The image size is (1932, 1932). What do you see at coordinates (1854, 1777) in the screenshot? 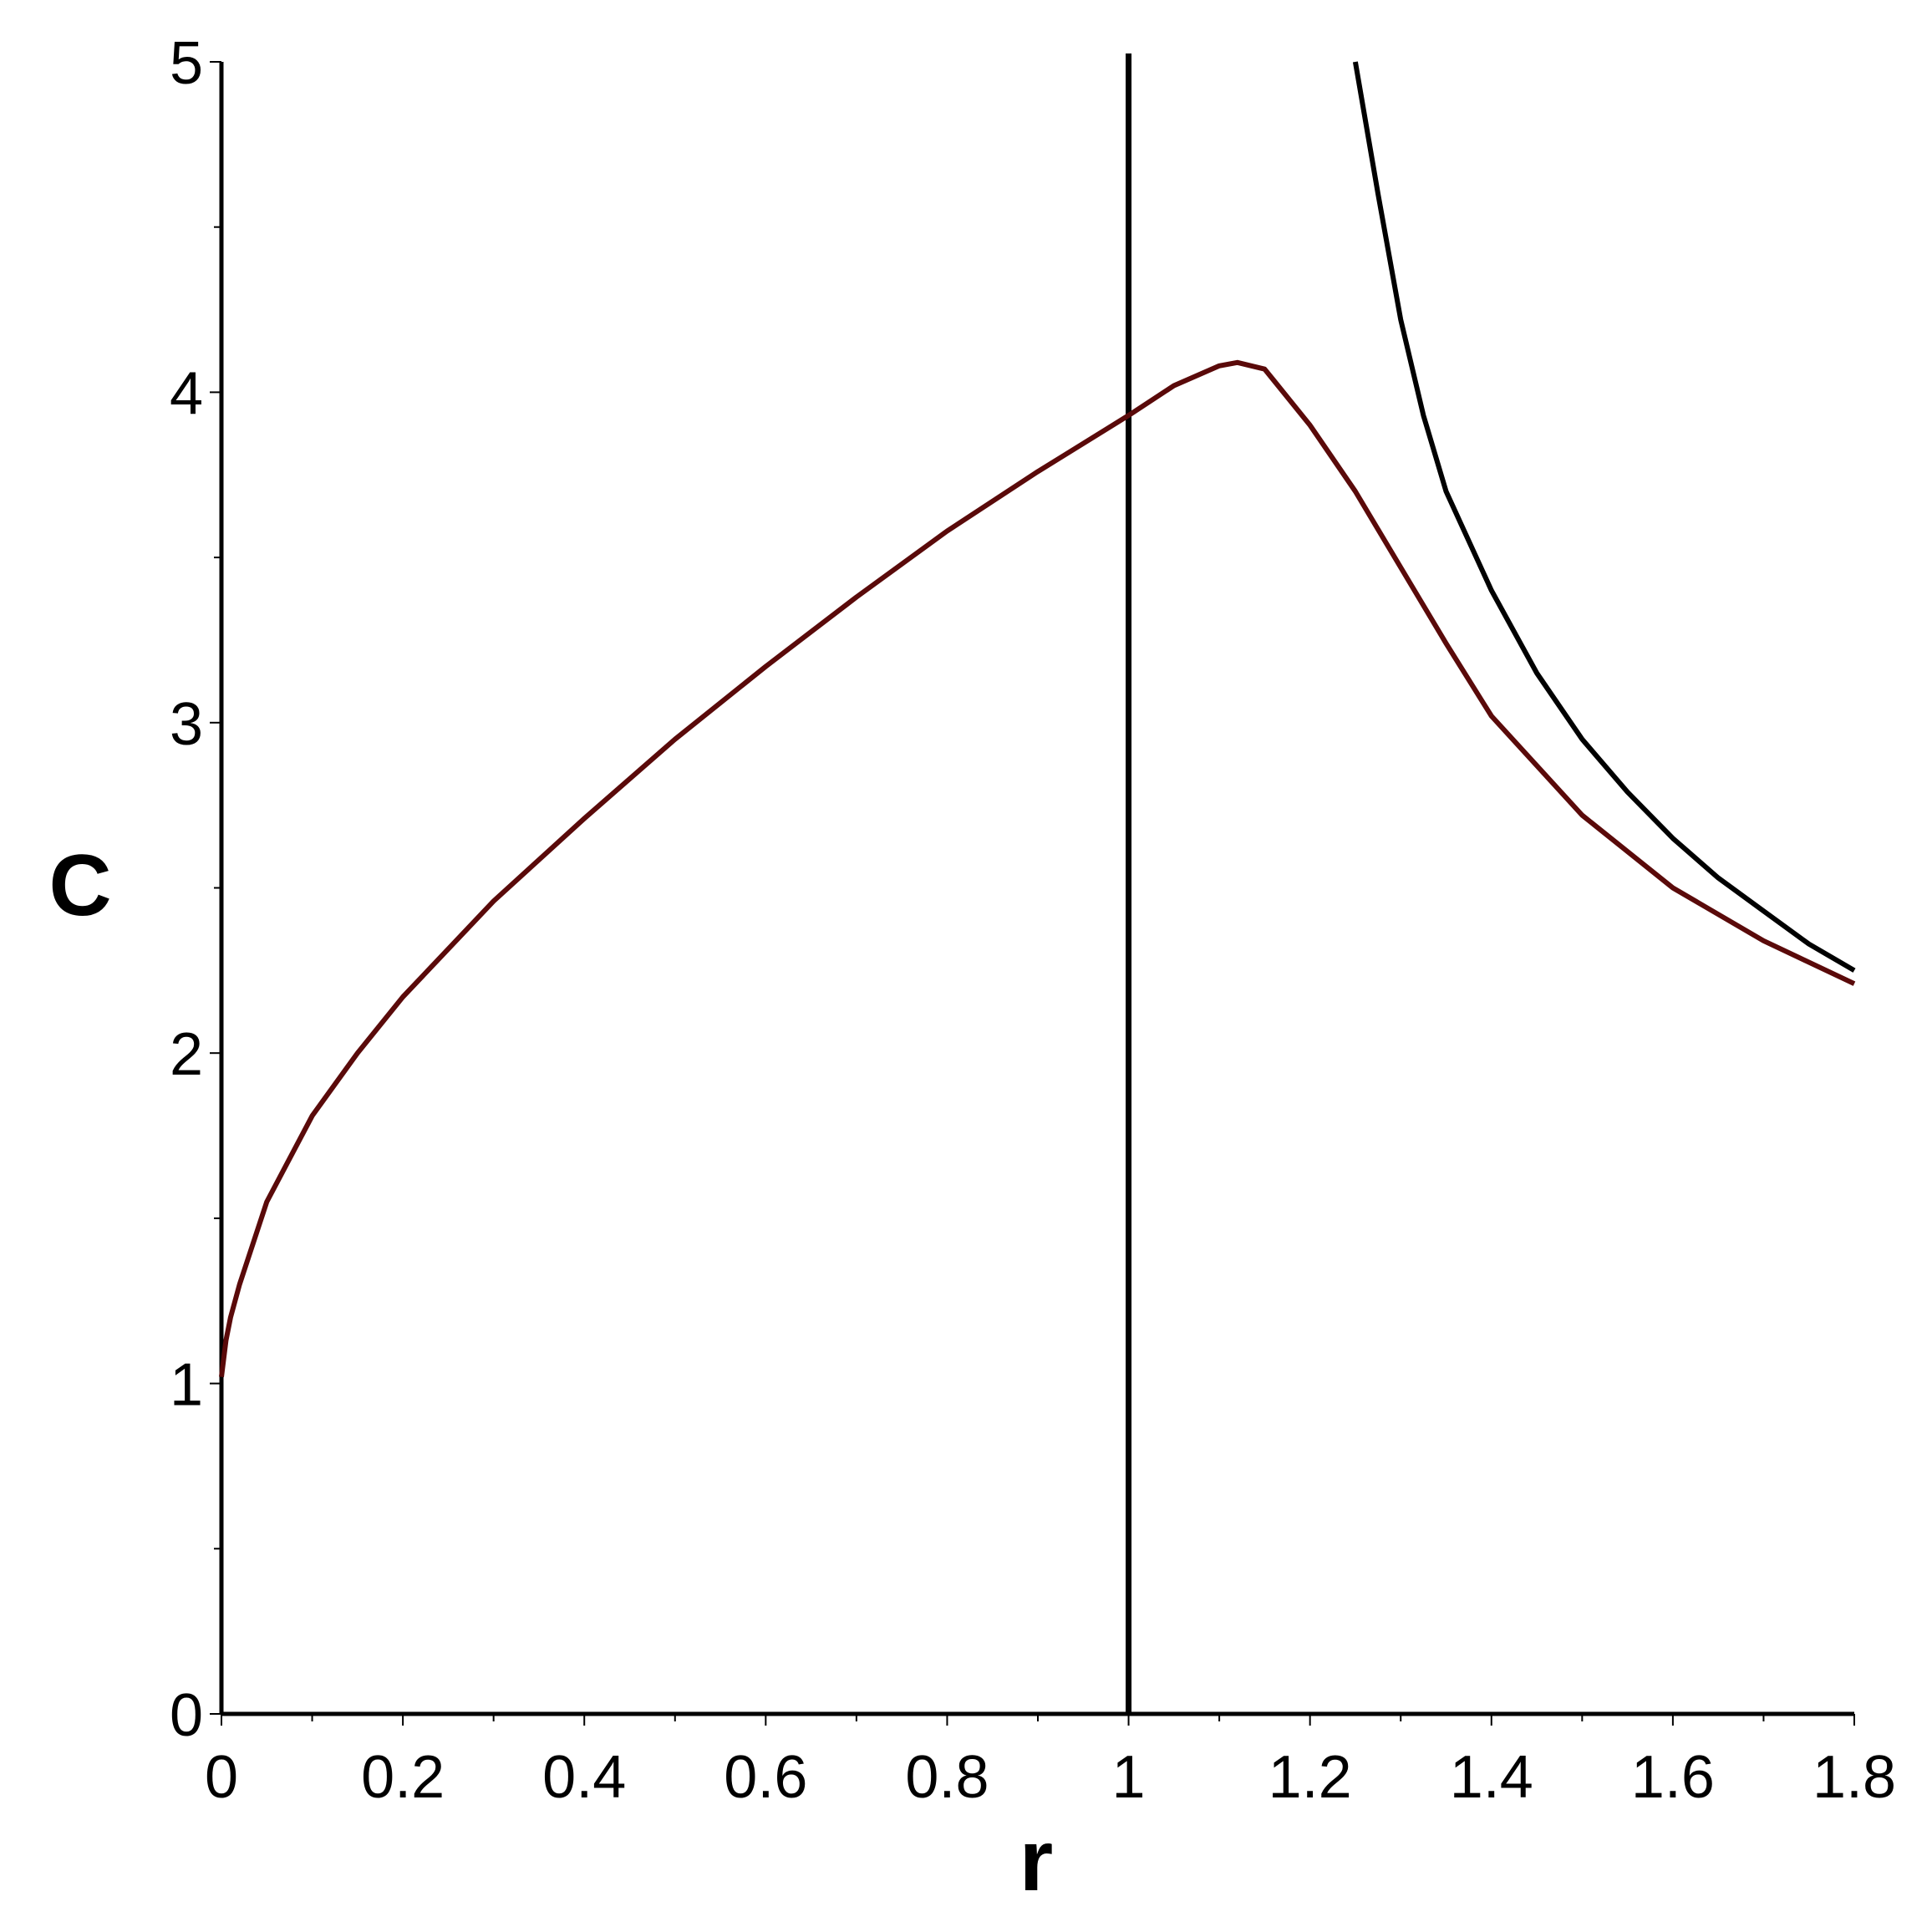
I see `x-tick-label: 1.8` at bounding box center [1854, 1777].